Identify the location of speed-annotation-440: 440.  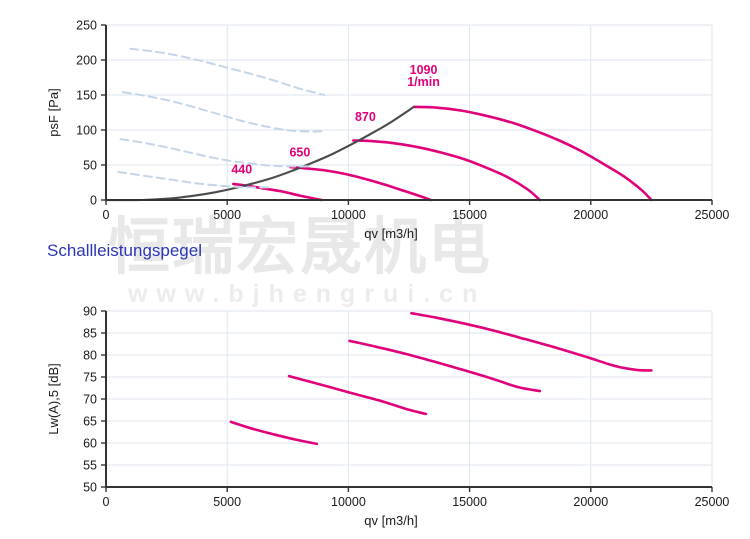
(241, 169).